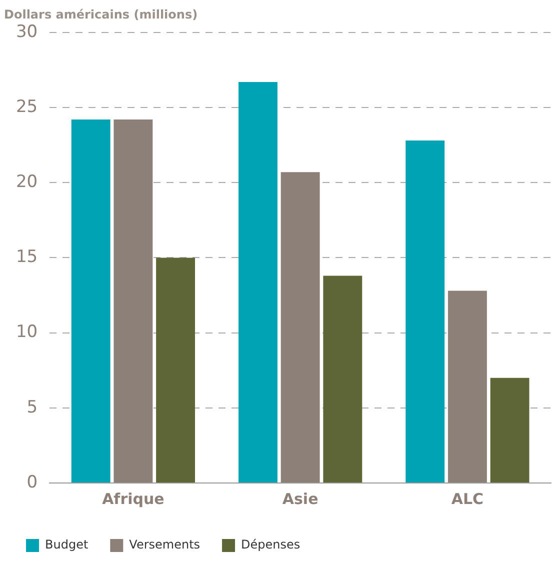  What do you see at coordinates (467, 499) in the screenshot?
I see `x-tick-label: ALC` at bounding box center [467, 499].